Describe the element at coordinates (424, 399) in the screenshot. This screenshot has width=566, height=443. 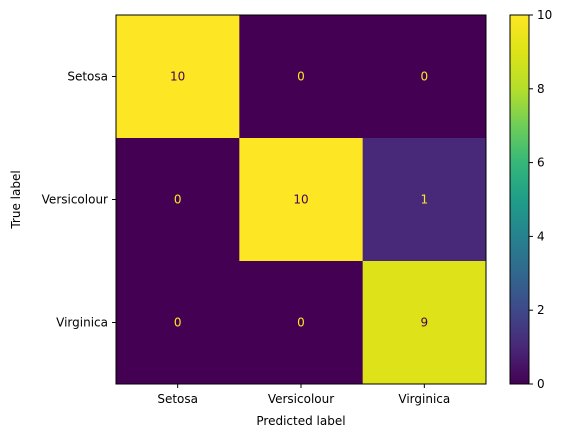
I see `x-tick-label: Virginica` at that location.